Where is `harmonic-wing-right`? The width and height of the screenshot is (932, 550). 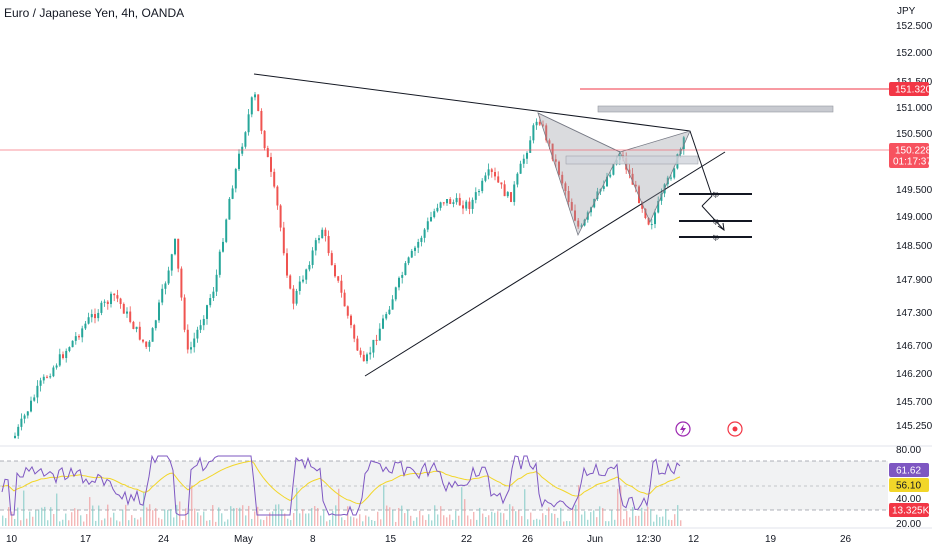 harmonic-wing-right is located at coordinates (655, 177).